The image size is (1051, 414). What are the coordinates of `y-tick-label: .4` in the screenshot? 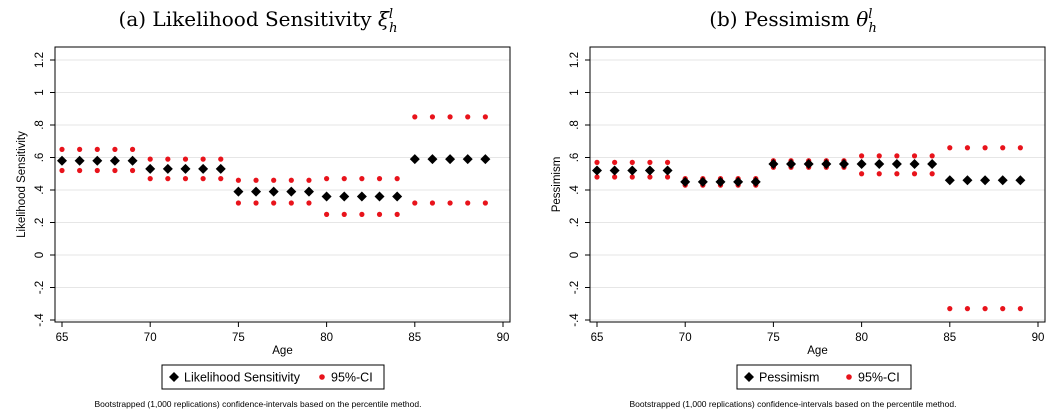 It's located at (575, 190).